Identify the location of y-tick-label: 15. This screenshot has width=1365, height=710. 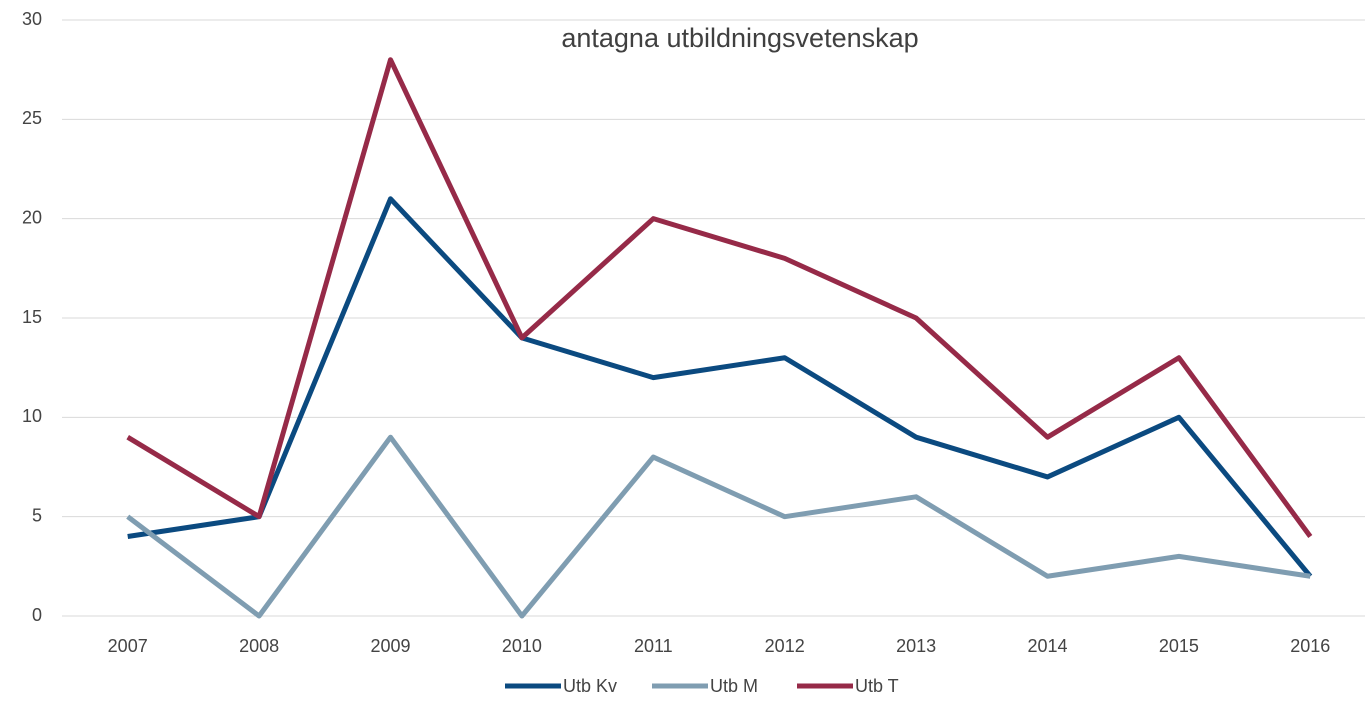
(32, 317).